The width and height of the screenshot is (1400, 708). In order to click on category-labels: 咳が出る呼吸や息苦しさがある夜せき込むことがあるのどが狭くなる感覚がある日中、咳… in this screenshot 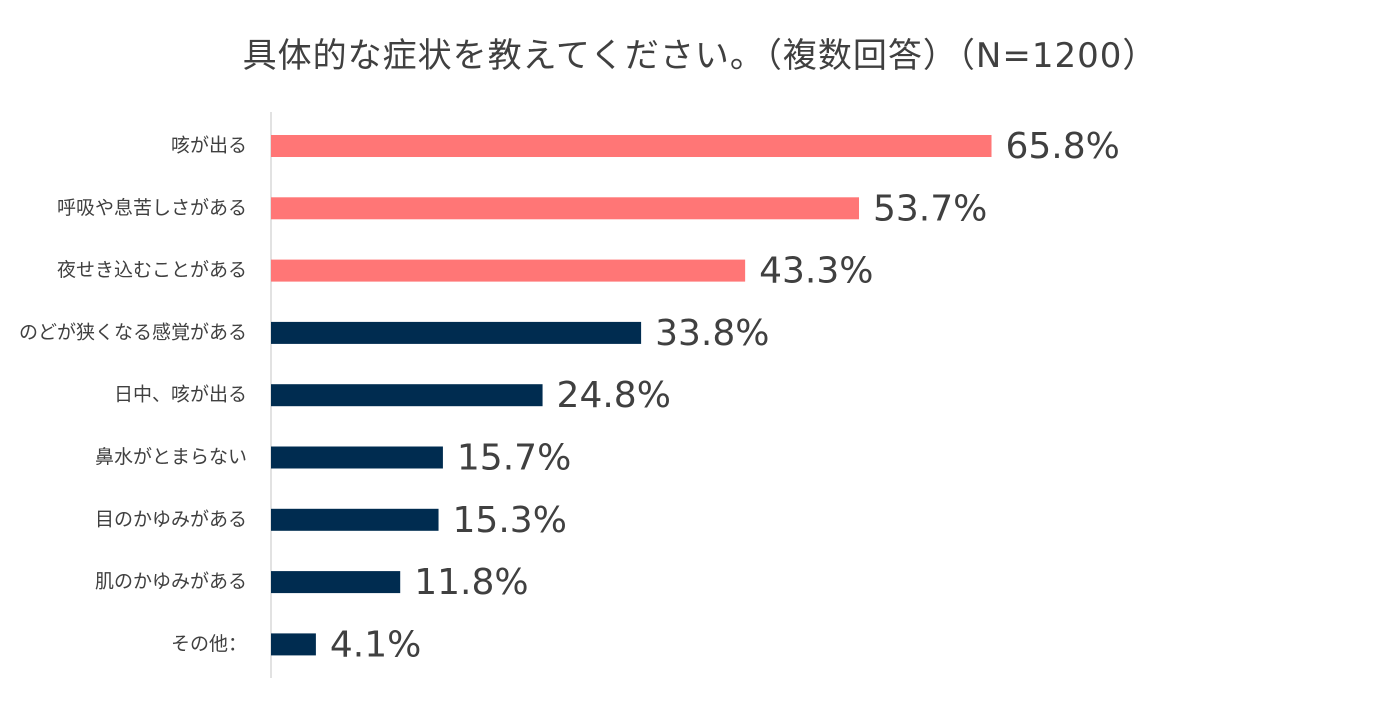, I will do `click(133, 395)`.